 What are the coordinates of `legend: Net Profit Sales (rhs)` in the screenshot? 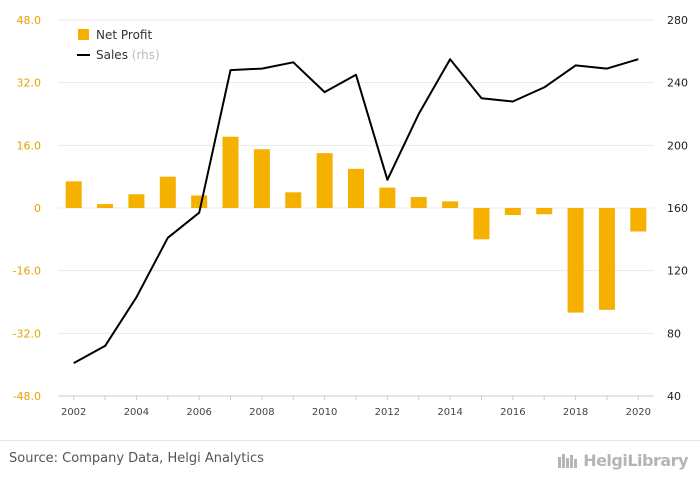 It's located at (118, 45).